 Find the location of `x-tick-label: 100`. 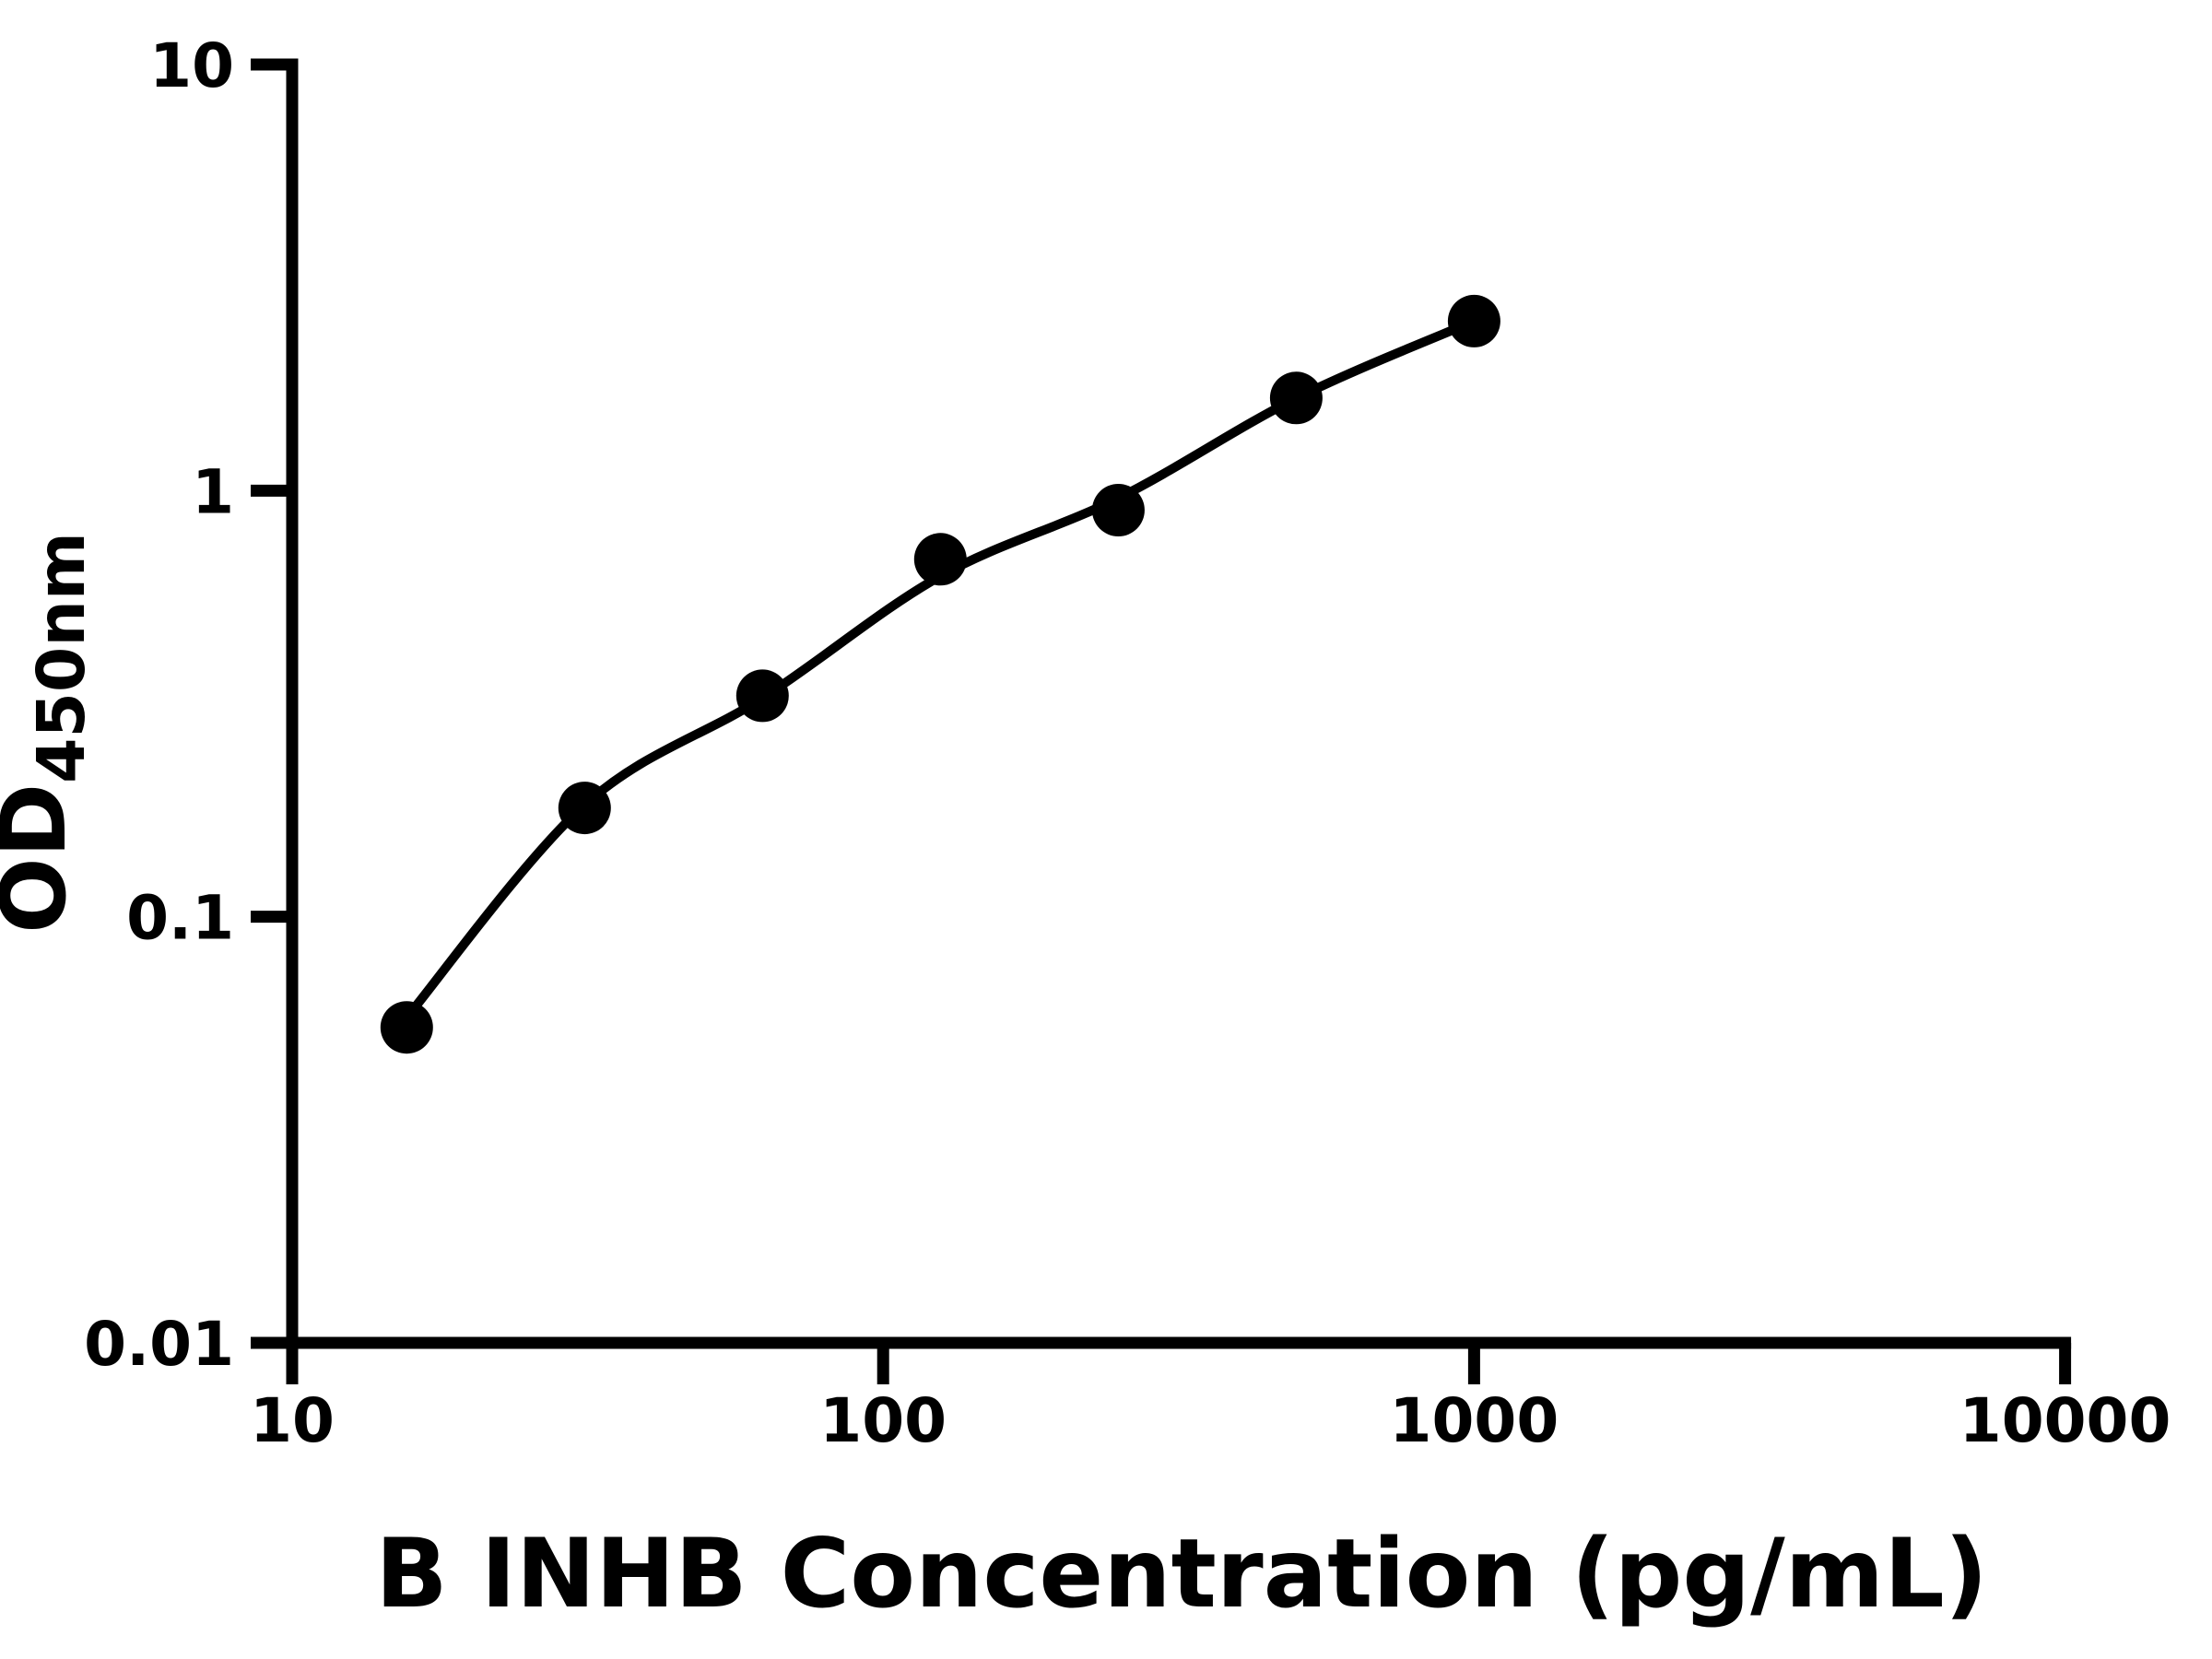

x-tick-label: 100 is located at coordinates (883, 1420).